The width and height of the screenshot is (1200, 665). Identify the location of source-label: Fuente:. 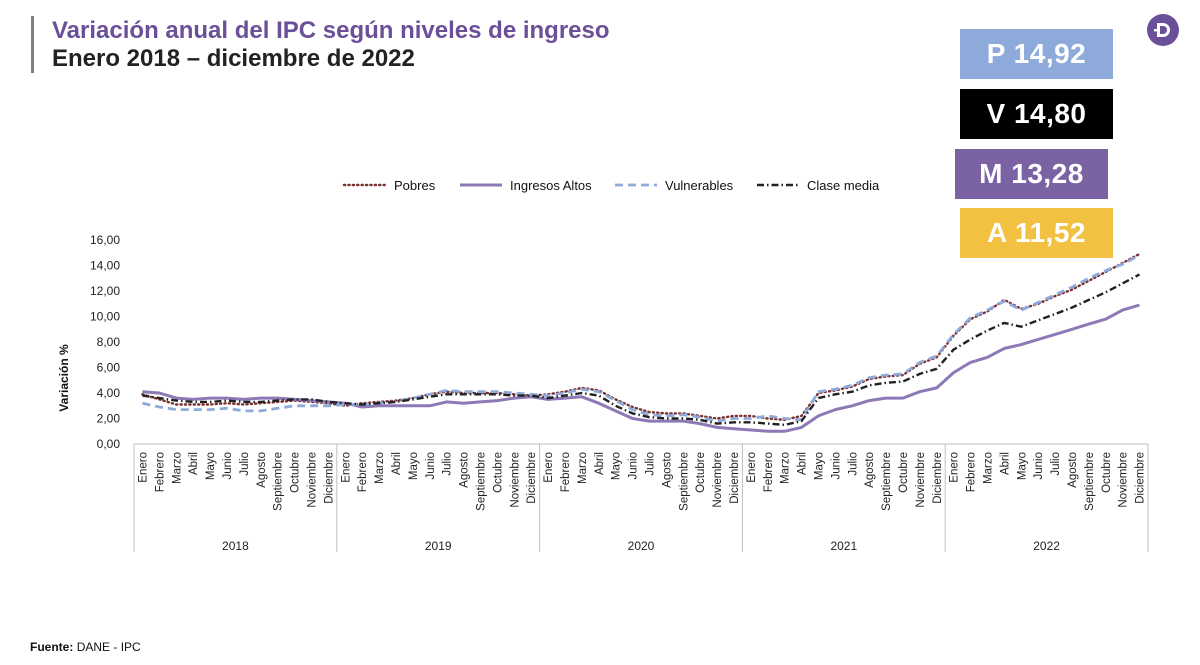
(52, 647).